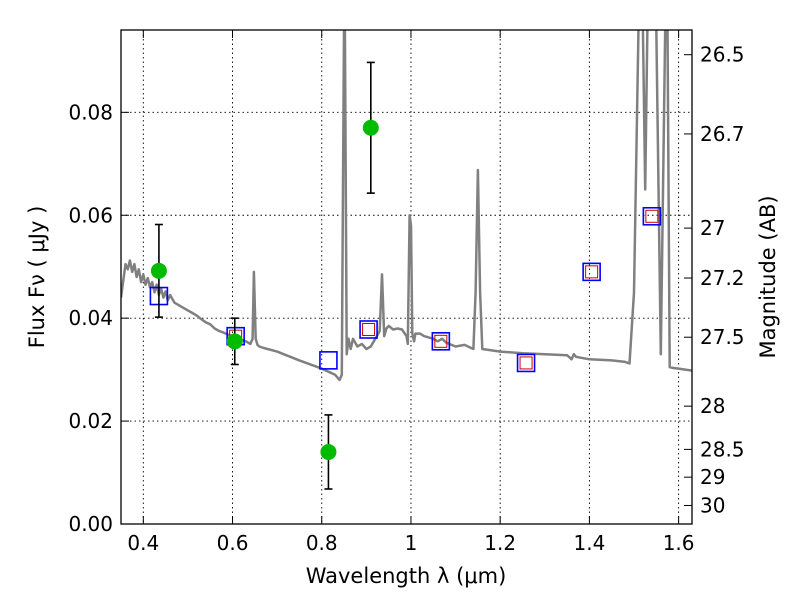 The height and width of the screenshot is (600, 800). I want to click on y-axis-label: Flux Fν ( μJy ), so click(37, 277).